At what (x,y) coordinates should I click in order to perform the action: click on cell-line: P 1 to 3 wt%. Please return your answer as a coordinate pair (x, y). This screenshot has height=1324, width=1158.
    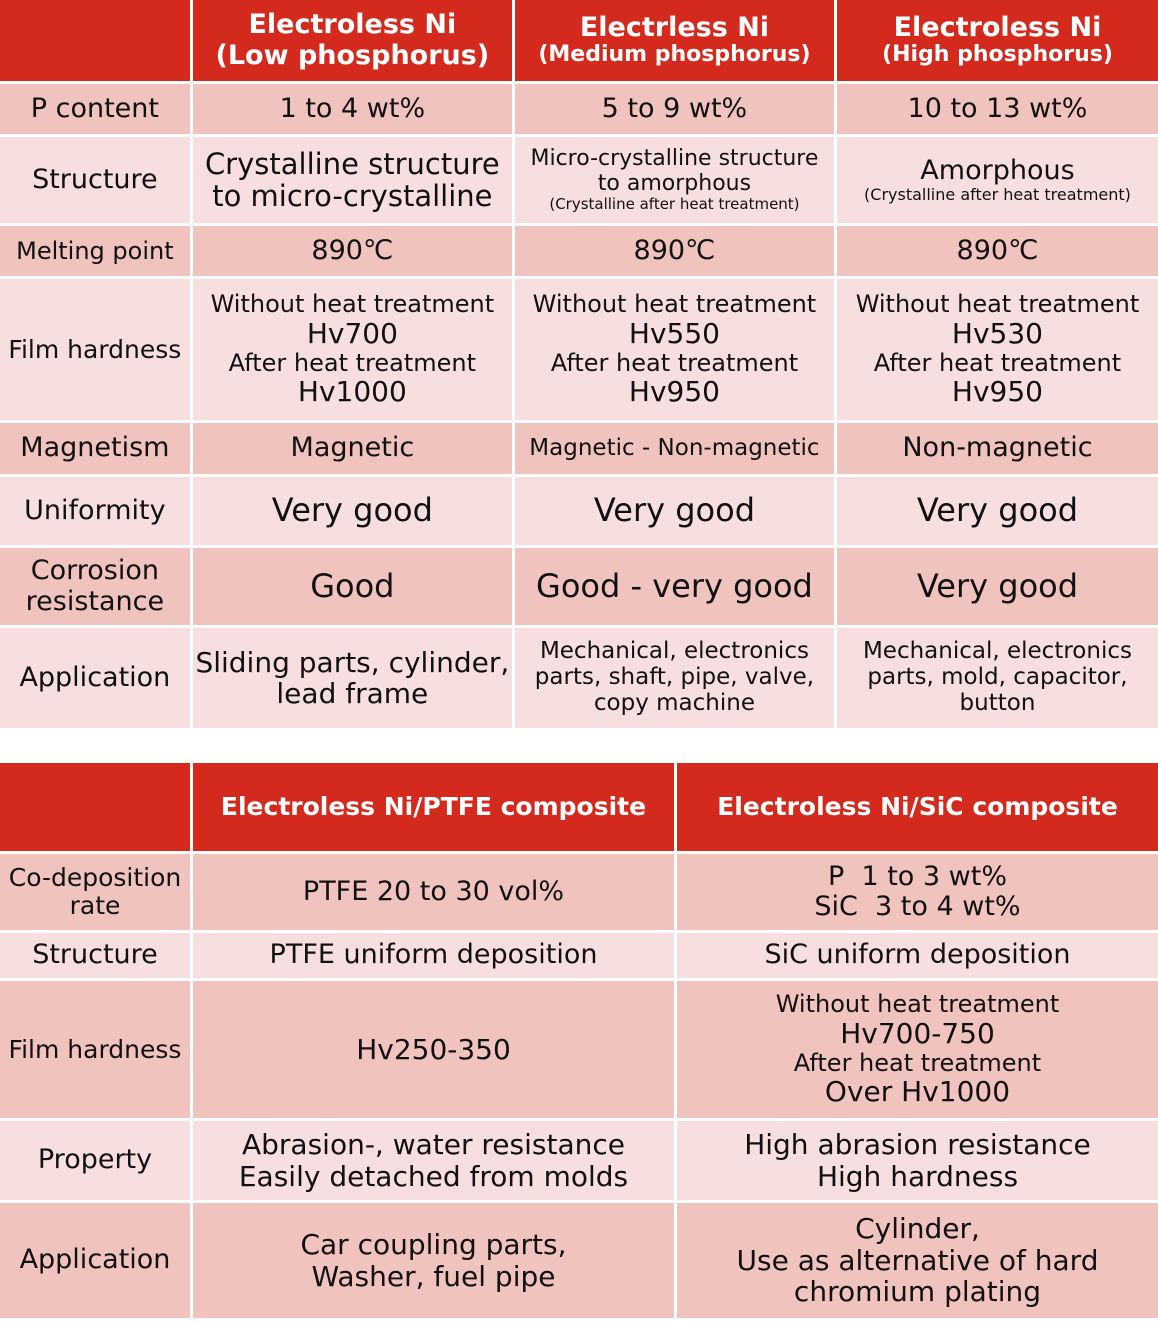
    Looking at the image, I should click on (917, 876).